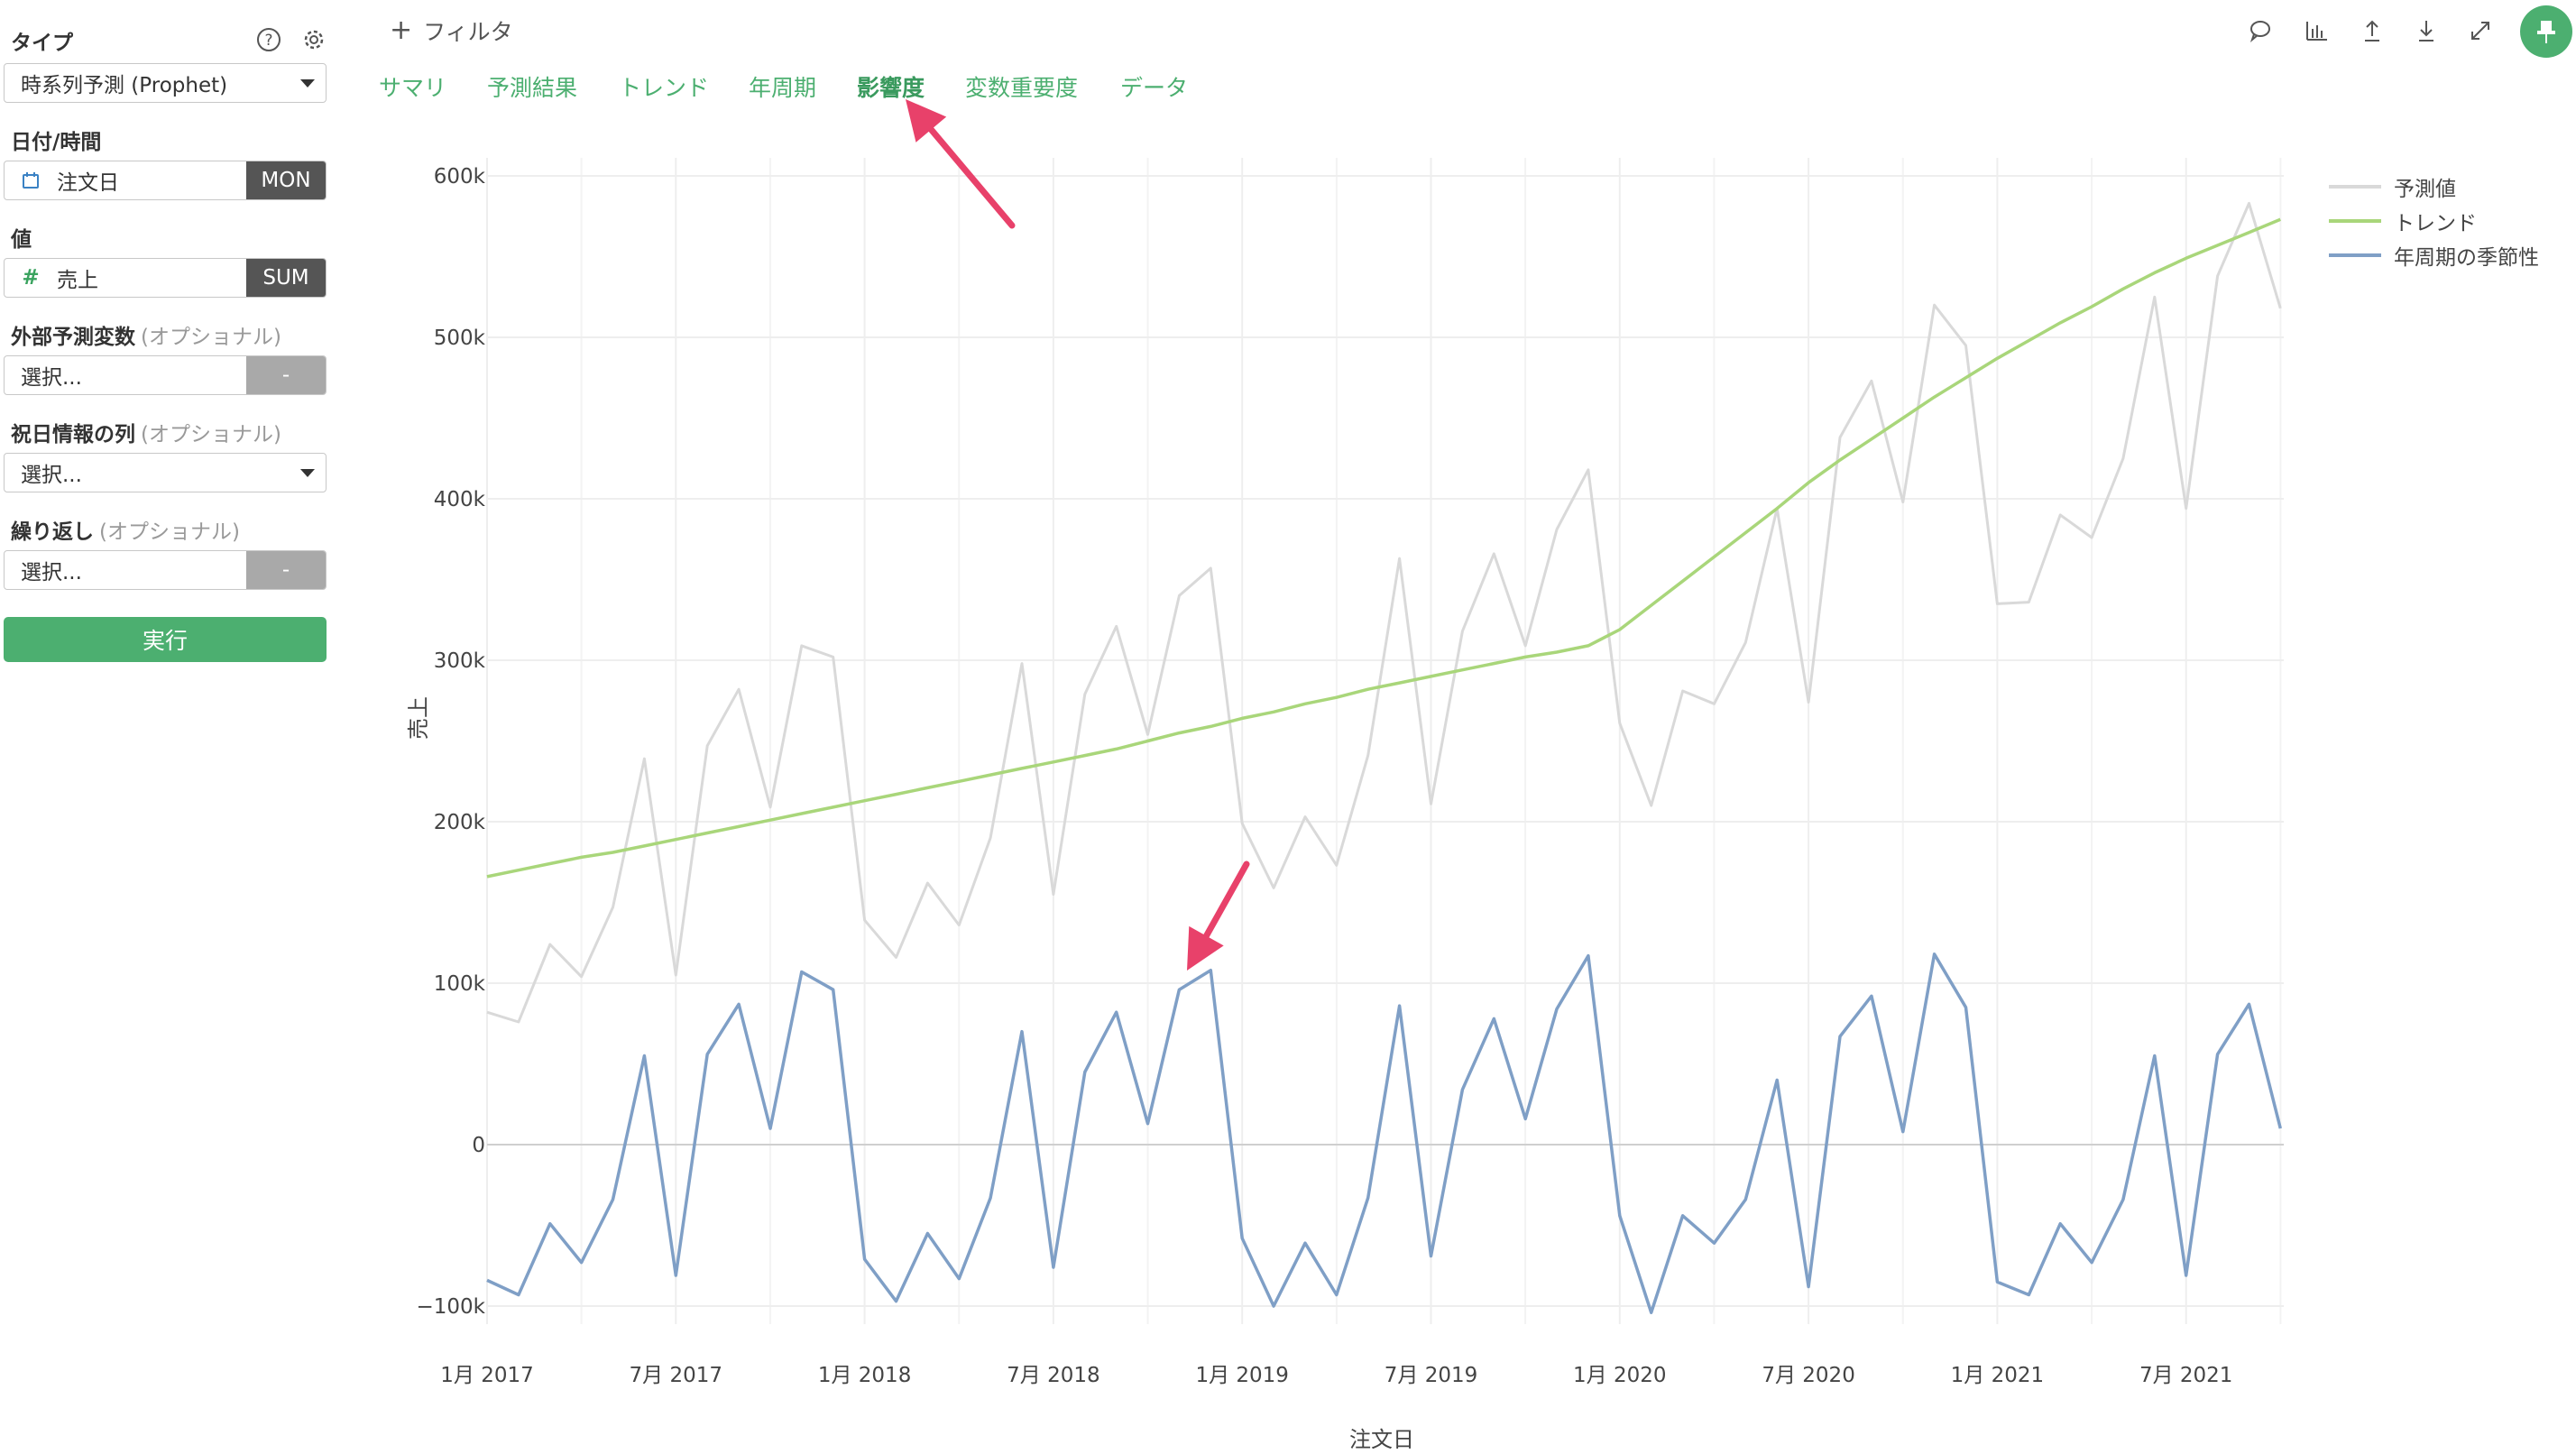  What do you see at coordinates (1619, 1375) in the screenshot?
I see `x-tick-label: 1月 2020` at bounding box center [1619, 1375].